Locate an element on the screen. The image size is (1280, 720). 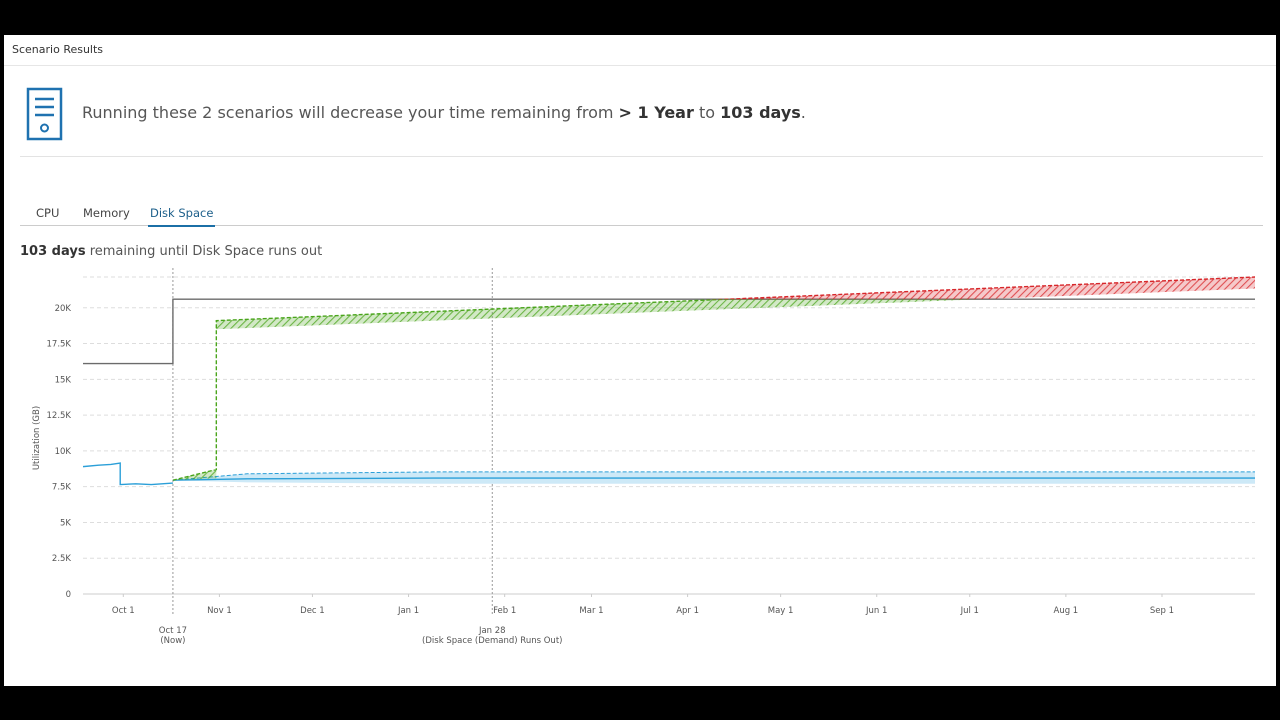
summary-text: > 1 Year is located at coordinates (656, 112).